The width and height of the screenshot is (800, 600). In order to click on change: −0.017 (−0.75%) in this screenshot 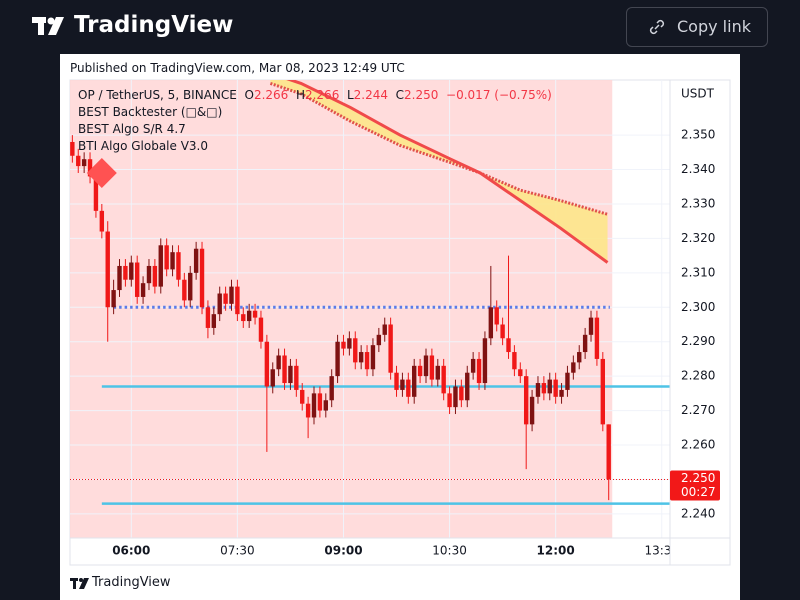, I will do `click(499, 95)`.